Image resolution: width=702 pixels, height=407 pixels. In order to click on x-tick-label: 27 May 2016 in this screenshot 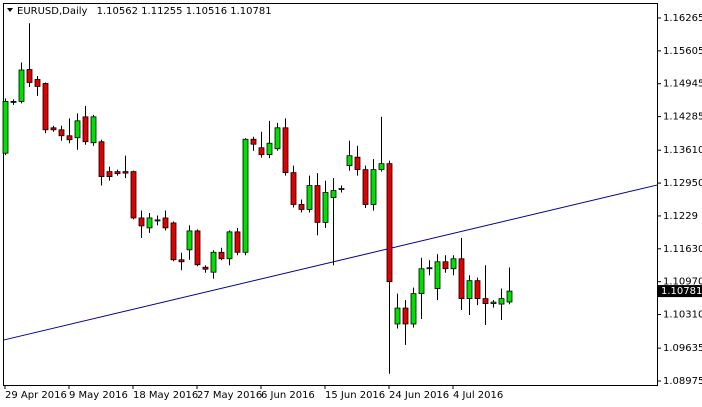, I will do `click(229, 395)`.